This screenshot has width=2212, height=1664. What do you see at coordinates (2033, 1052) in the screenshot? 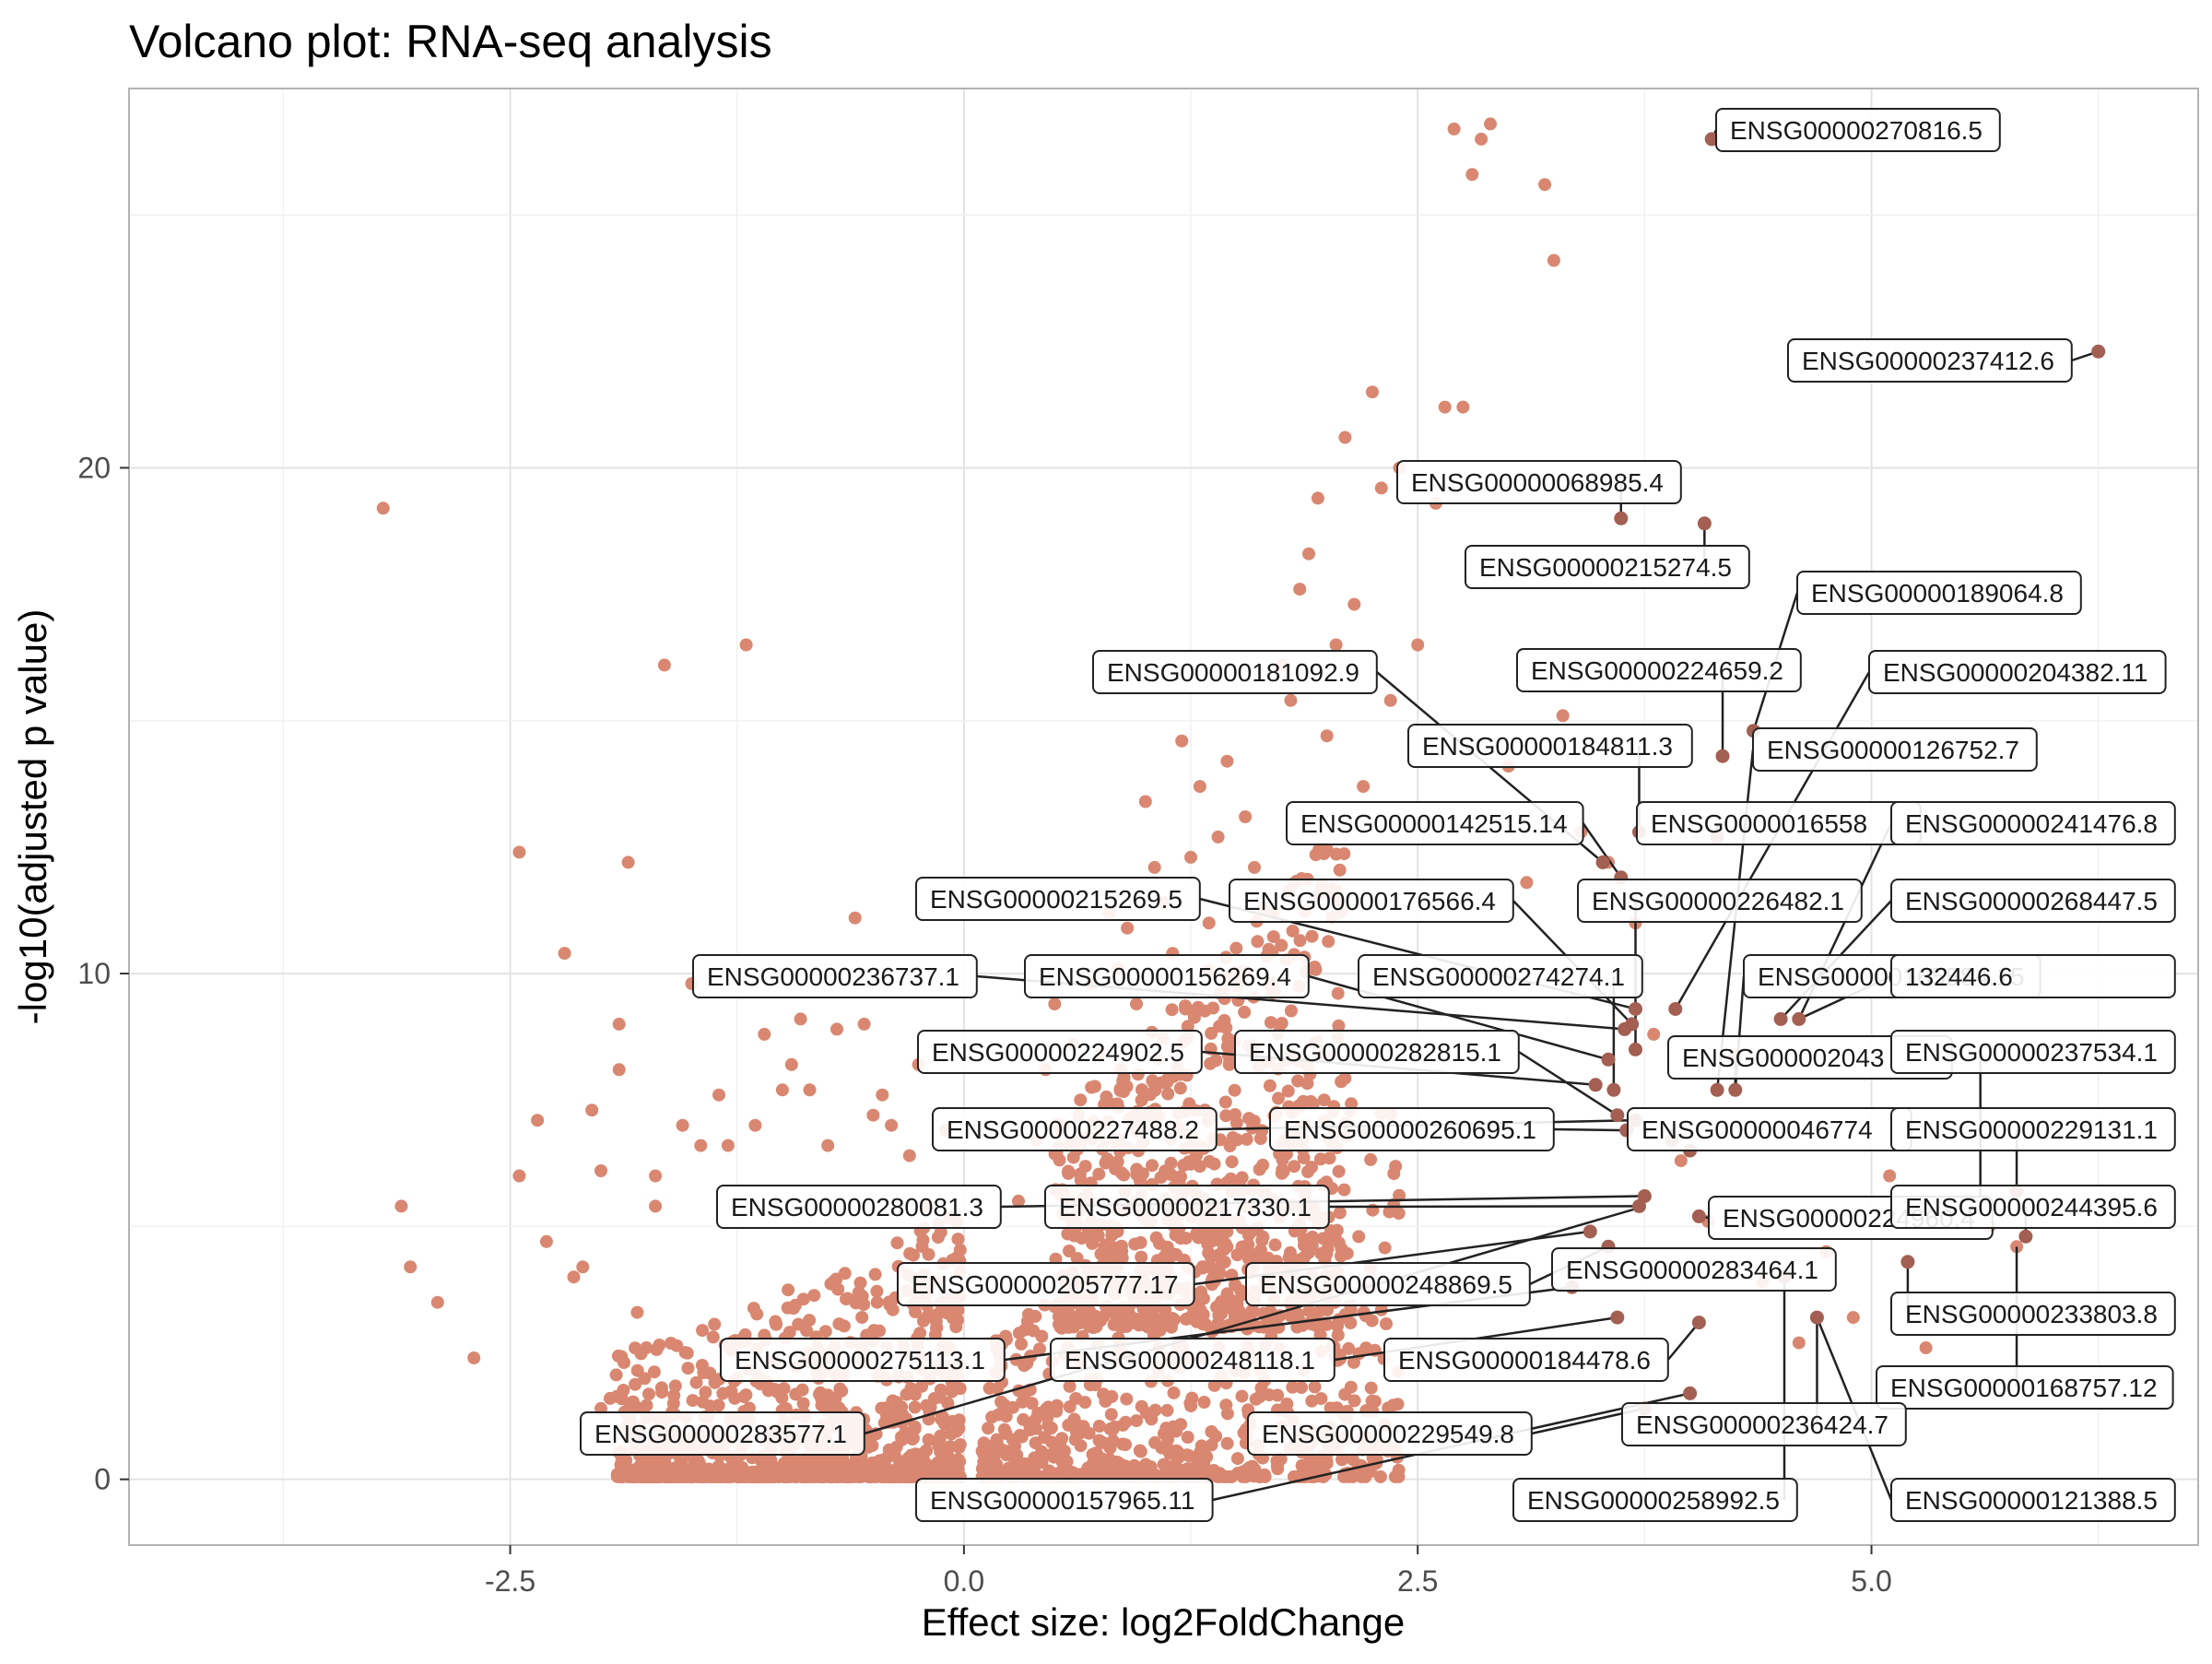
I see `gene-label: ENSG00000237534.1` at bounding box center [2033, 1052].